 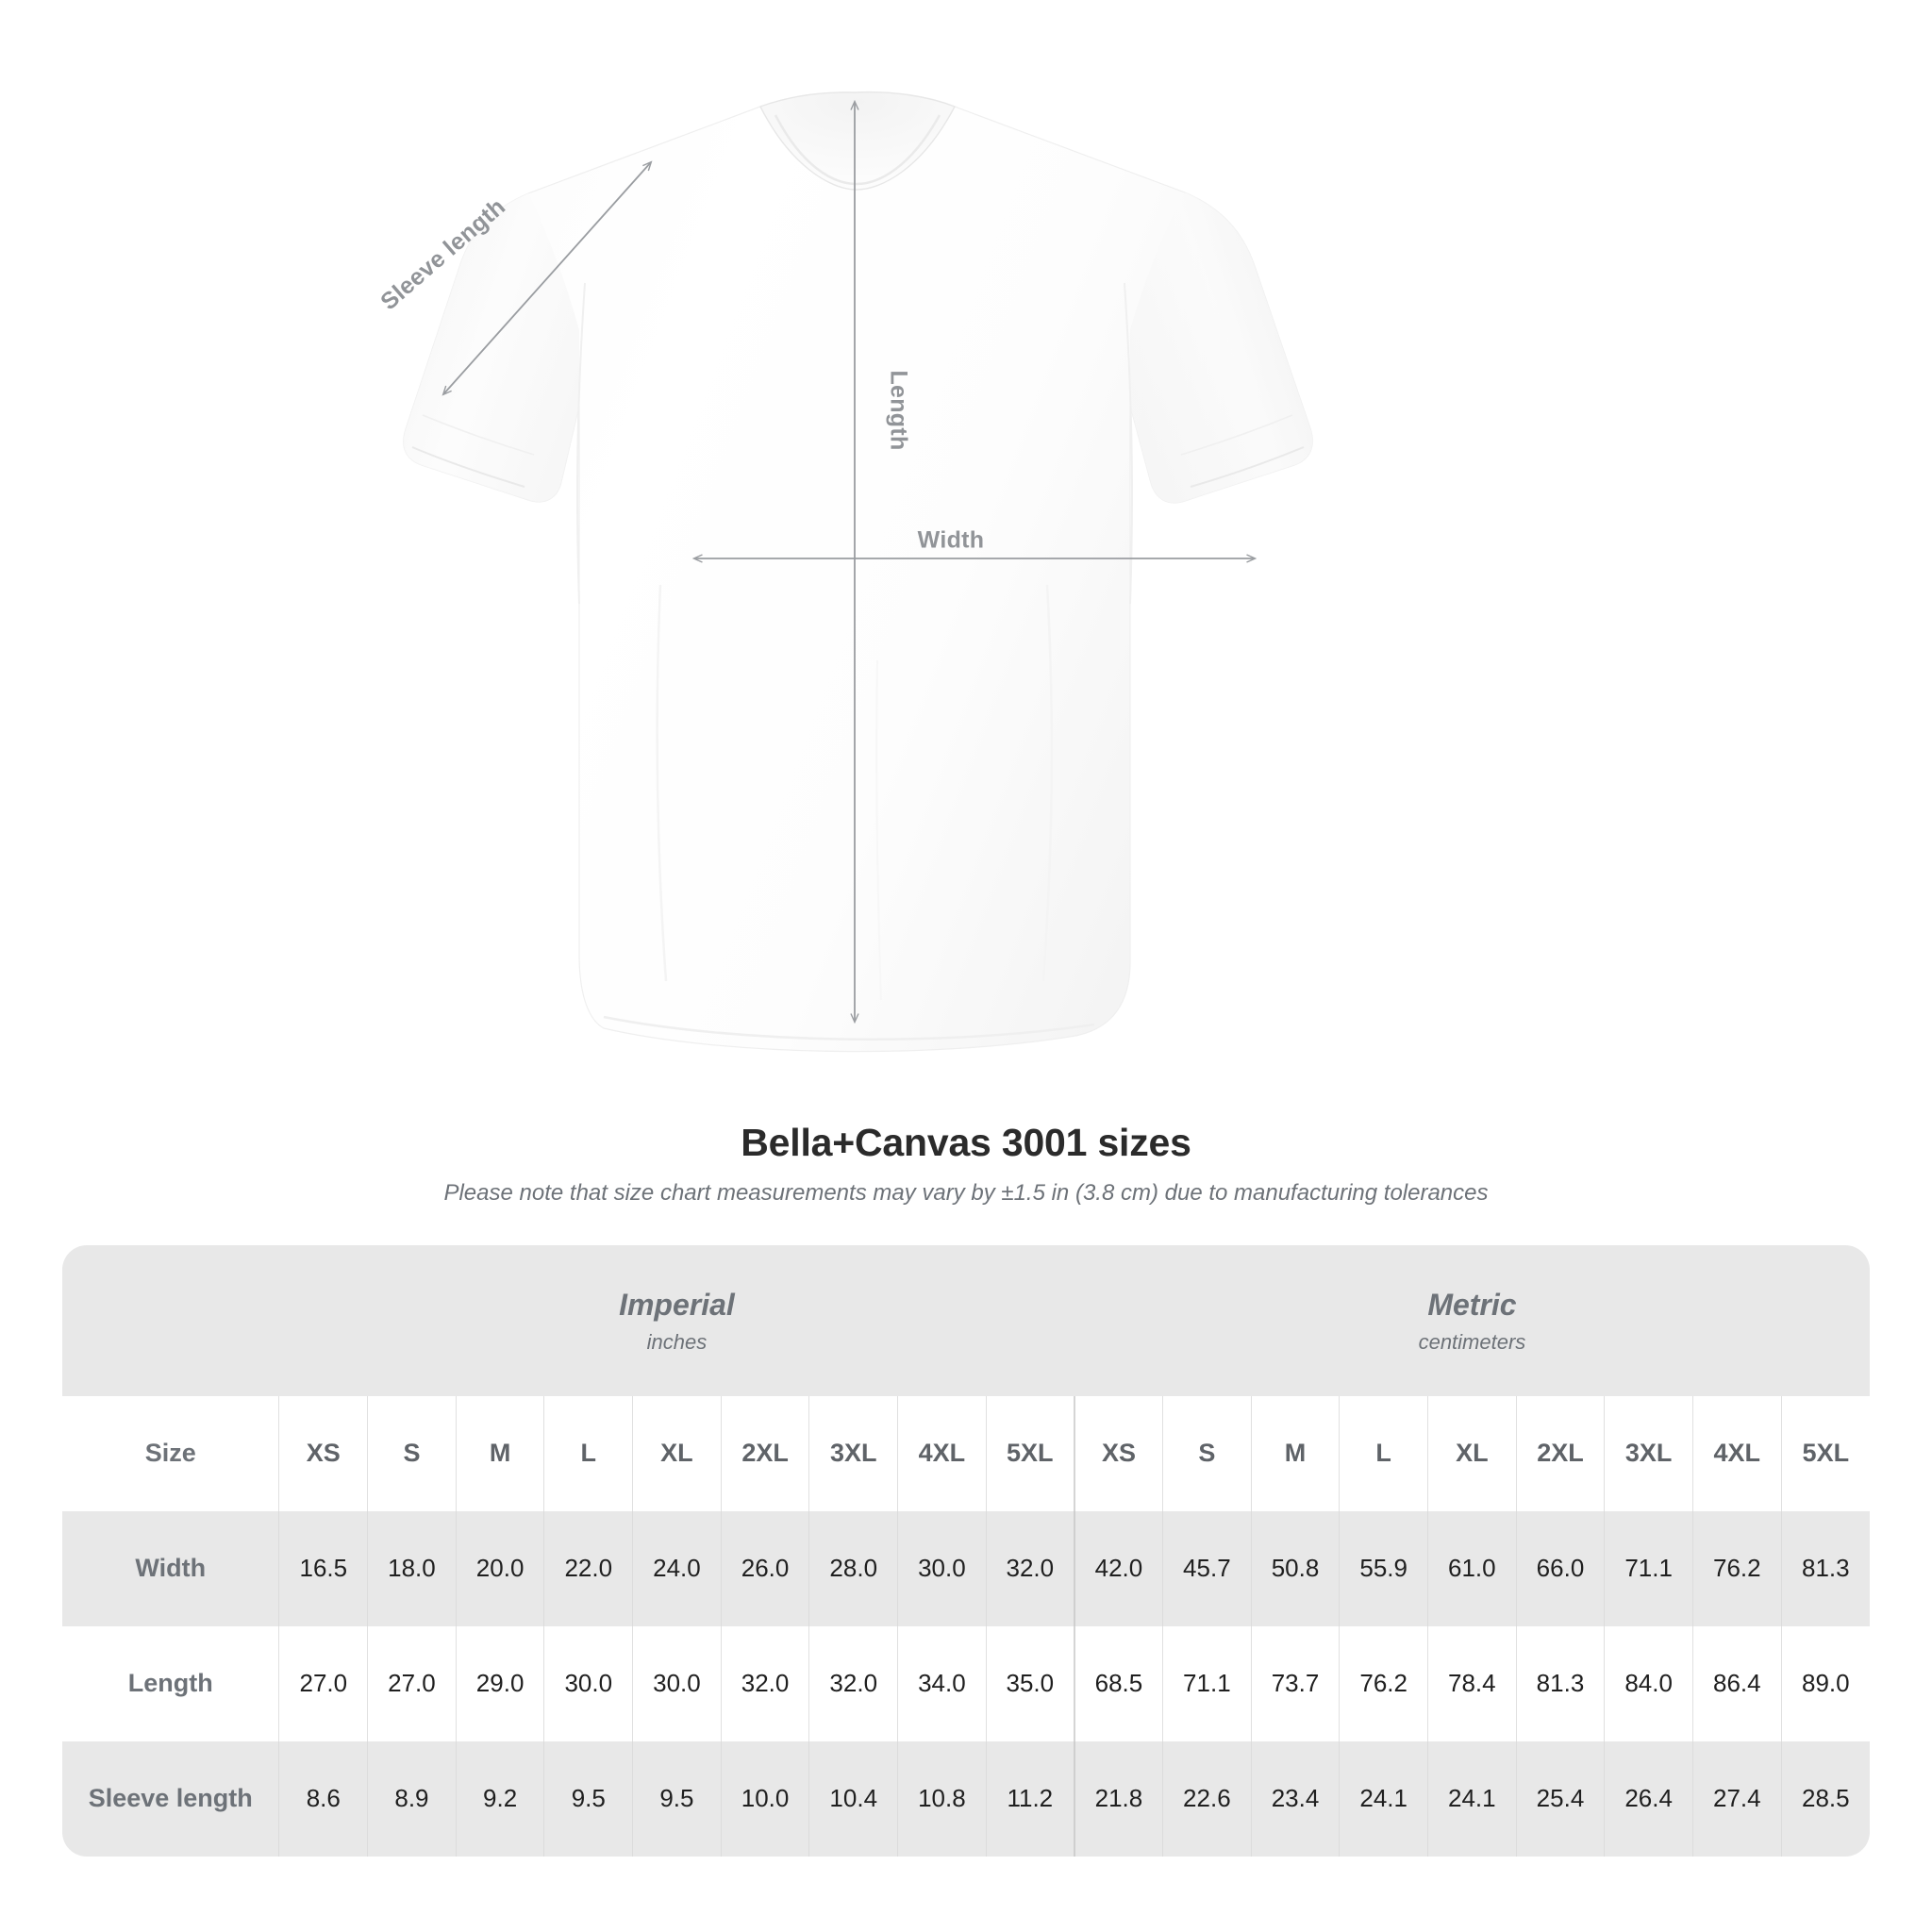 What do you see at coordinates (500, 1453) in the screenshot?
I see `col-header-imperial-m: M` at bounding box center [500, 1453].